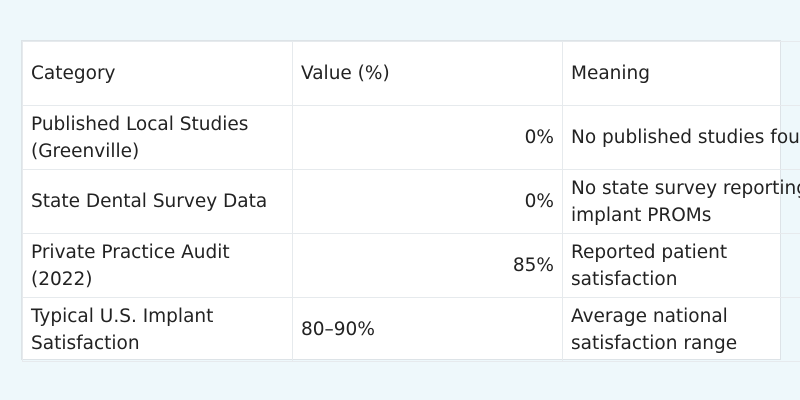  What do you see at coordinates (157, 265) in the screenshot?
I see `cell-category: Private Practice Audit (2022)` at bounding box center [157, 265].